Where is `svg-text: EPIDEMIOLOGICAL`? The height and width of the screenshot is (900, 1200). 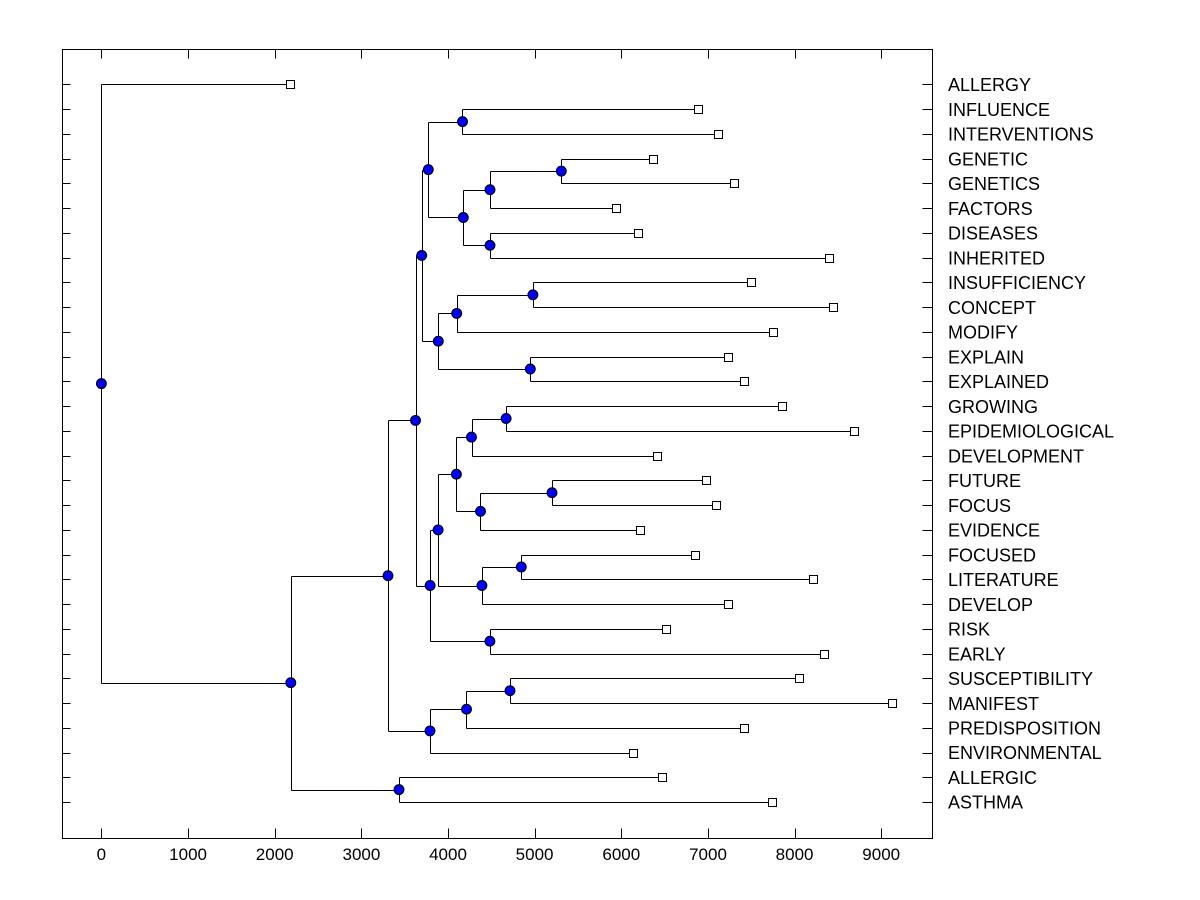 svg-text: EPIDEMIOLOGICAL is located at coordinates (1031, 432).